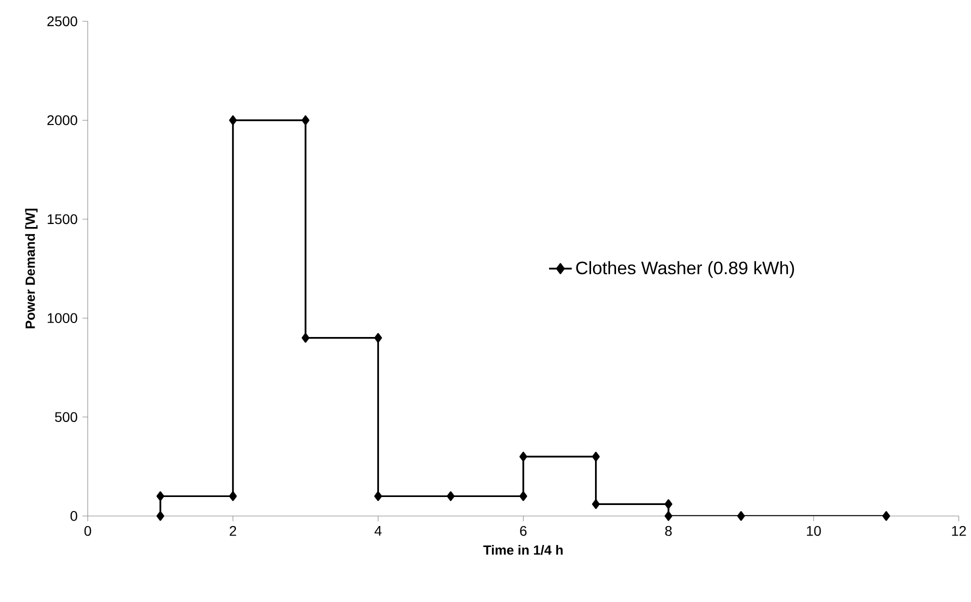  Describe the element at coordinates (233, 531) in the screenshot. I see `x-tick-label: 2` at that location.